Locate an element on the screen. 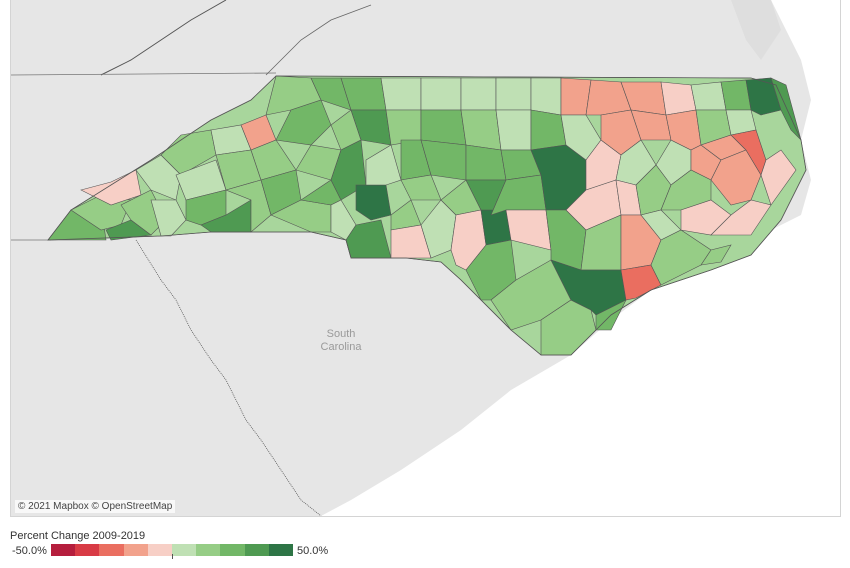  state-label-south-carolina: South Carolina is located at coordinates (341, 340).